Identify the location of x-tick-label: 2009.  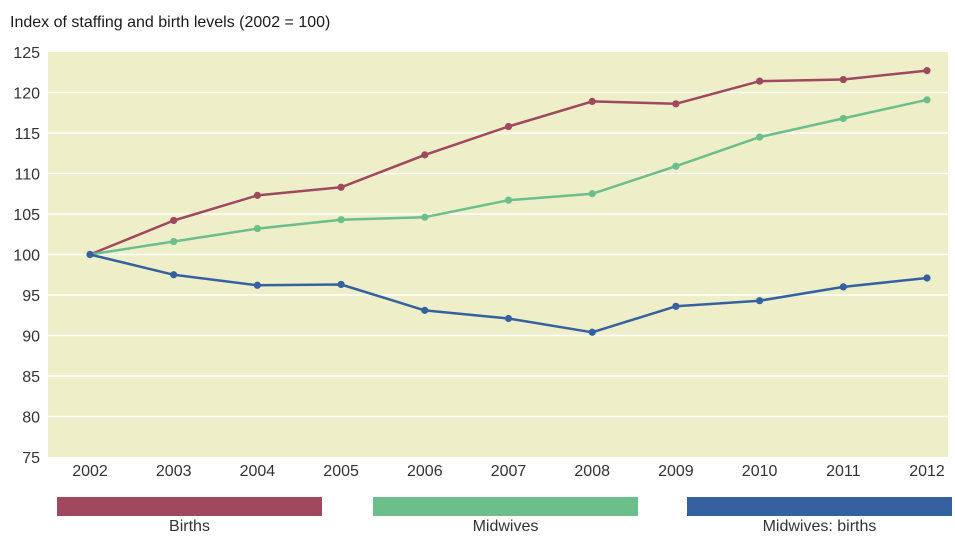
(676, 471).